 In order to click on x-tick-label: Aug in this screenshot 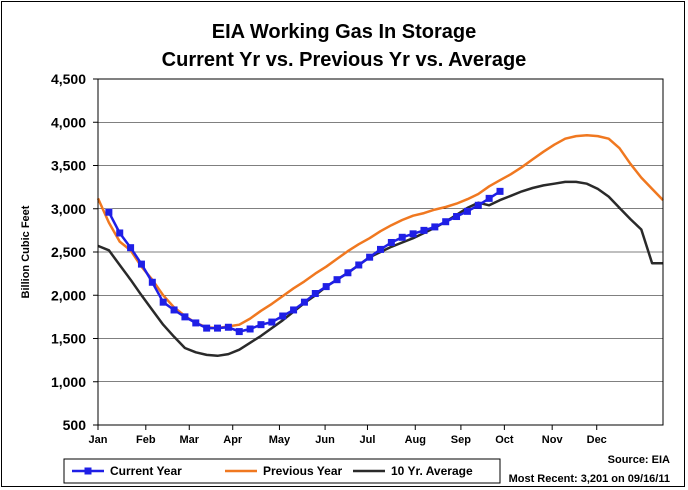, I will do `click(415, 440)`.